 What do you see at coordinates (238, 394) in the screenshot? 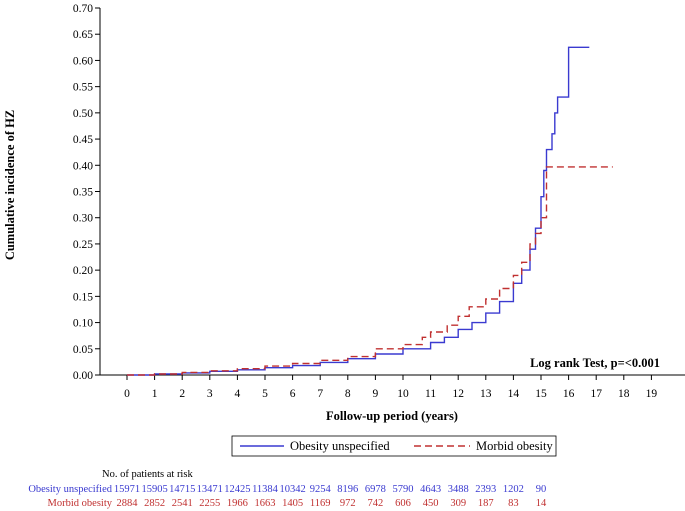
I see `x-tick-label: 4` at bounding box center [238, 394].